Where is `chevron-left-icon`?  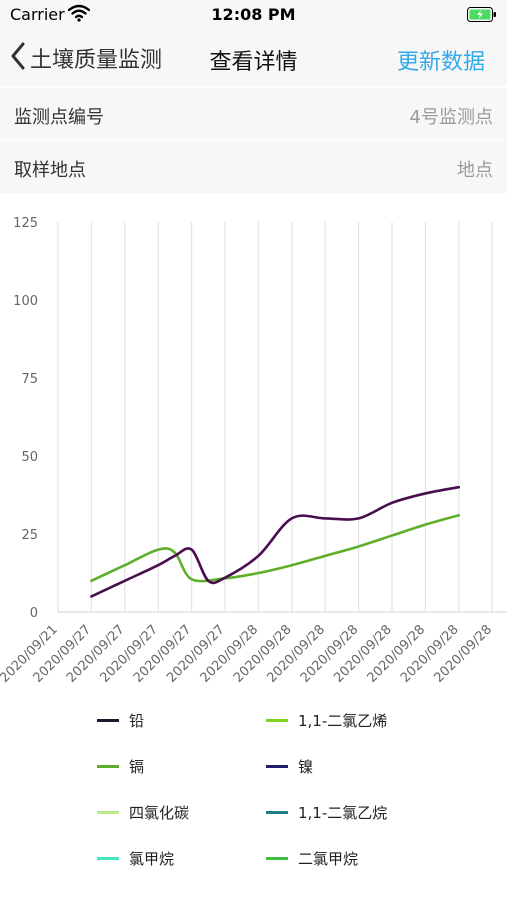 chevron-left-icon is located at coordinates (18, 58).